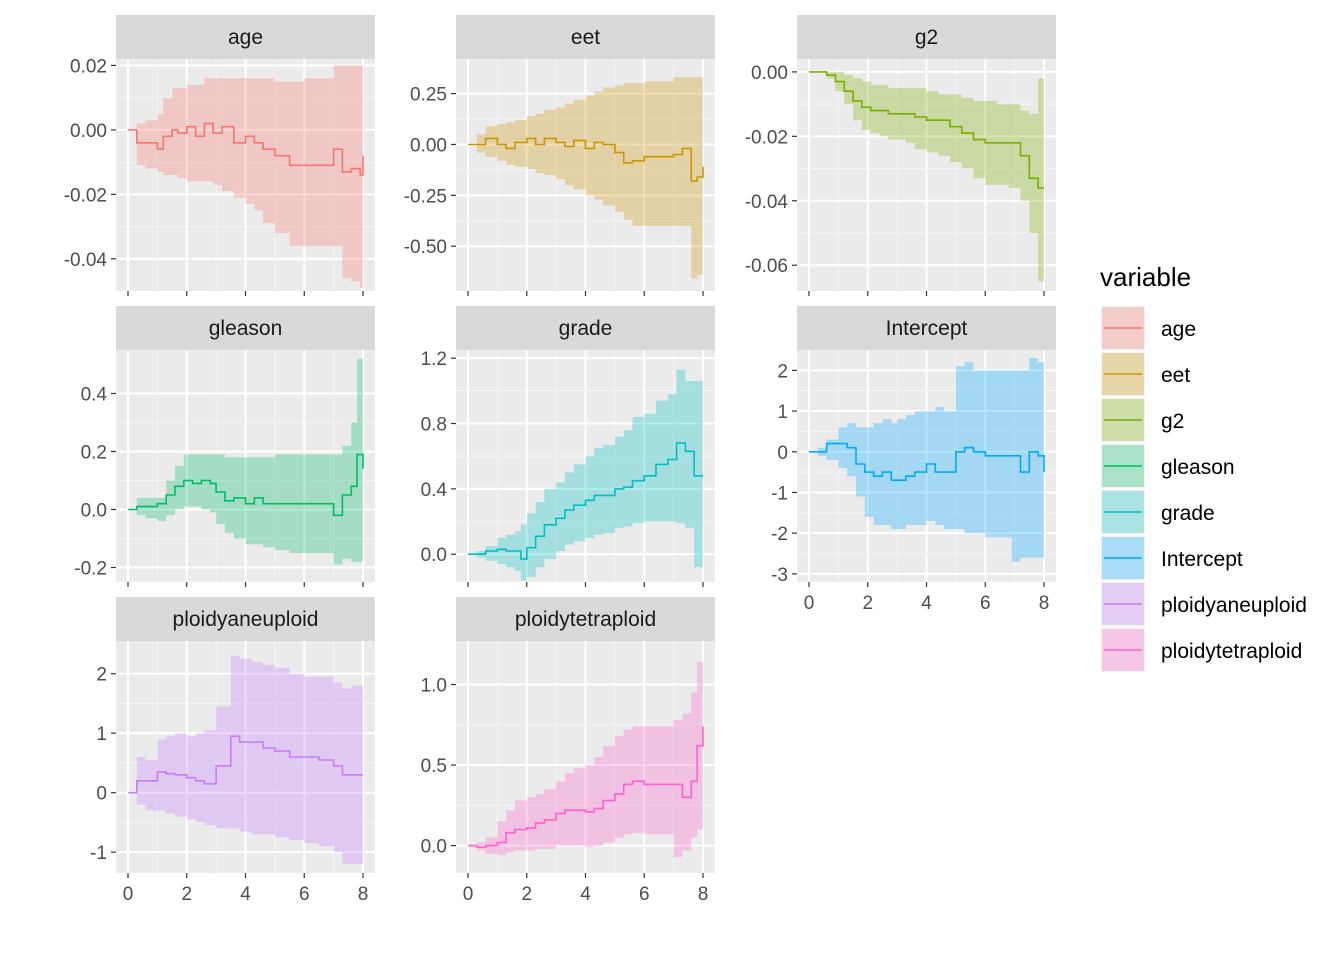 Image resolution: width=1344 pixels, height=960 pixels. I want to click on panel-gleason: gleason -0.2 0.0 0.2 0.4, so click(224, 446).